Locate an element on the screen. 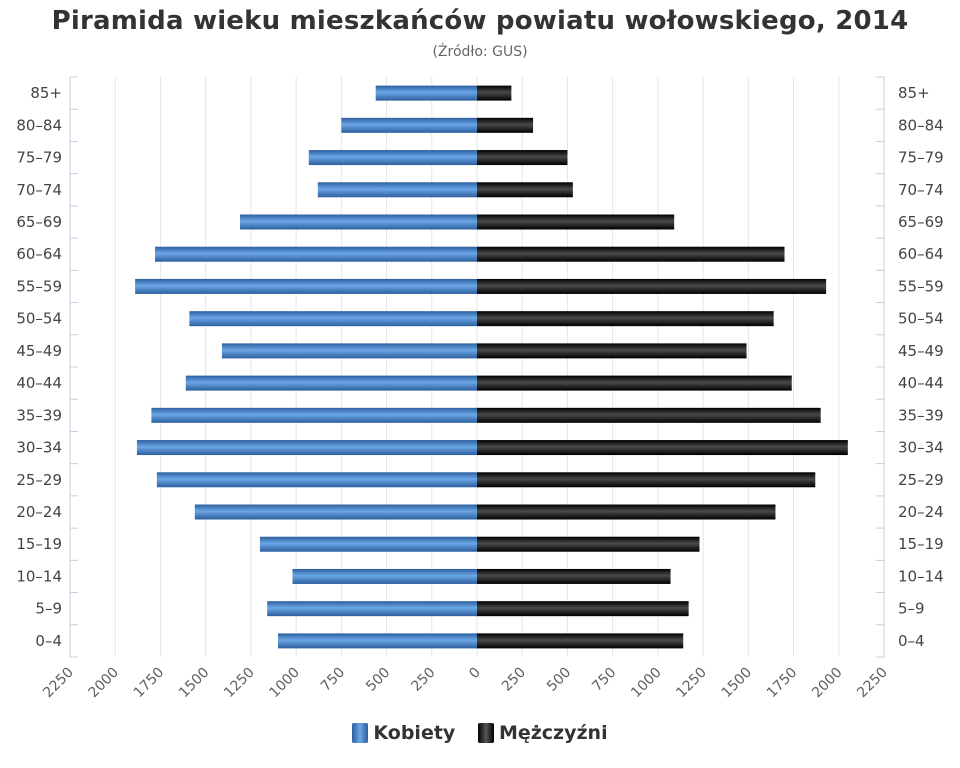 The image size is (960, 768). category-label-right: 70–74 is located at coordinates (921, 190).